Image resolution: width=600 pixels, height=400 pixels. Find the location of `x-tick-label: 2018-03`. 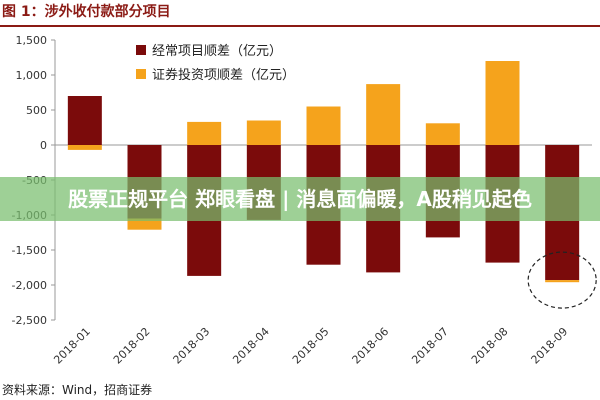

x-tick-label: 2018-03 is located at coordinates (192, 346).